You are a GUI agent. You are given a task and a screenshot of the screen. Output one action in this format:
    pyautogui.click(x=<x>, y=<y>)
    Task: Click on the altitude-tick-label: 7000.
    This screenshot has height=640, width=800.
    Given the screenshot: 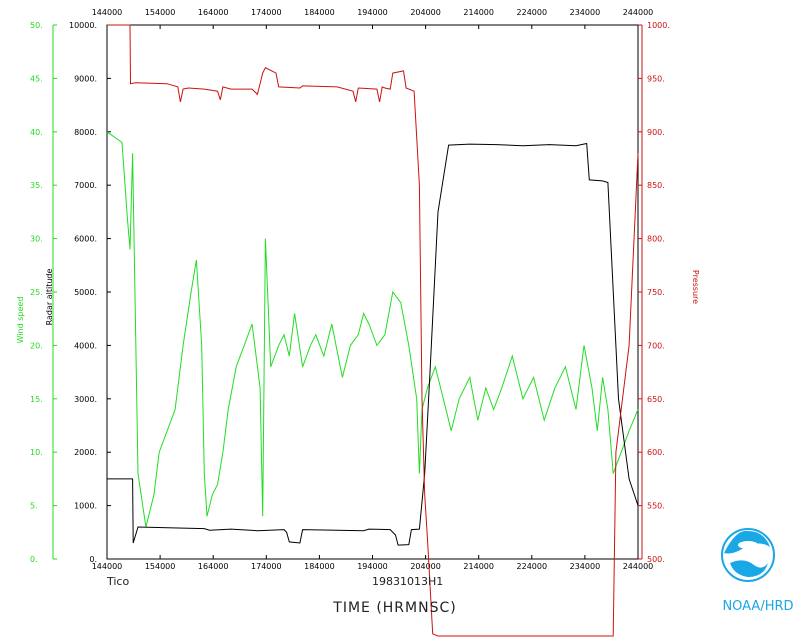 What is the action you would take?
    pyautogui.click(x=85, y=185)
    